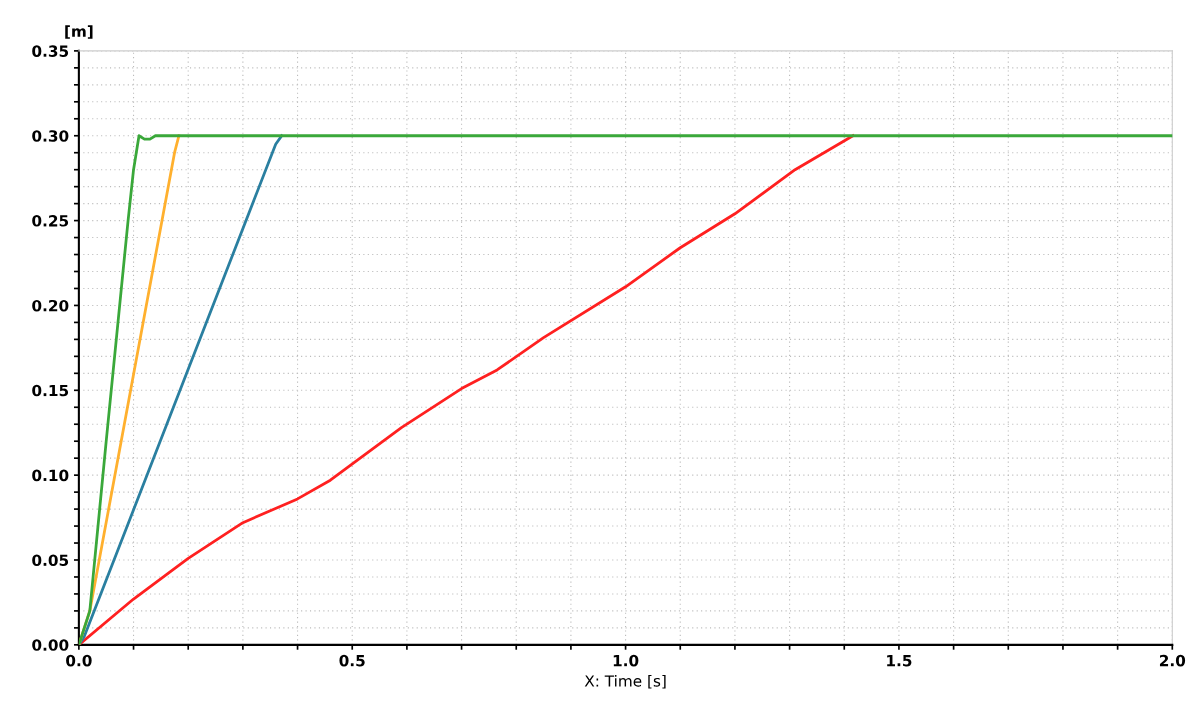  What do you see at coordinates (352, 660) in the screenshot?
I see `x-tick-label: 0.5` at bounding box center [352, 660].